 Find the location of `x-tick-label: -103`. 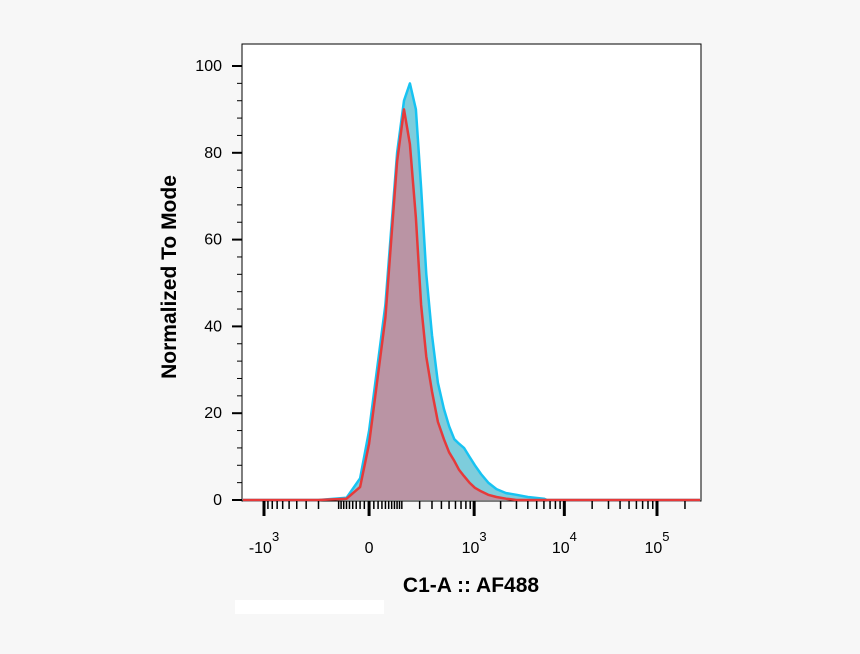

x-tick-label: -103 is located at coordinates (264, 543).